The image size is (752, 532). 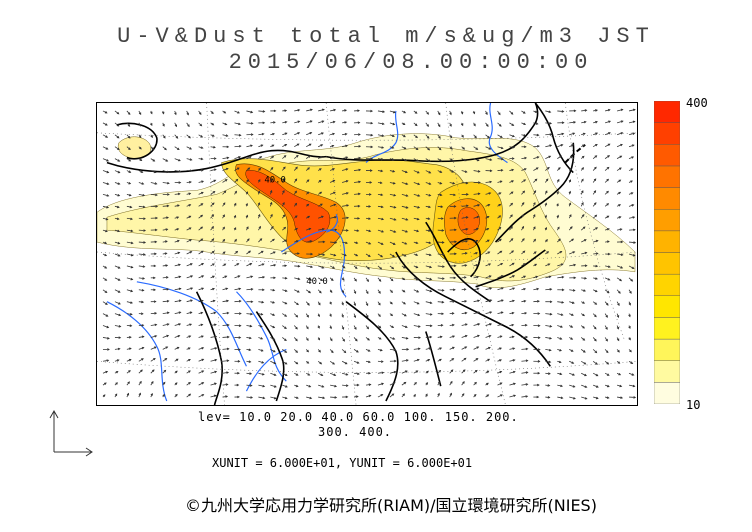 I want to click on reference-vector-arrows, so click(x=71, y=433).